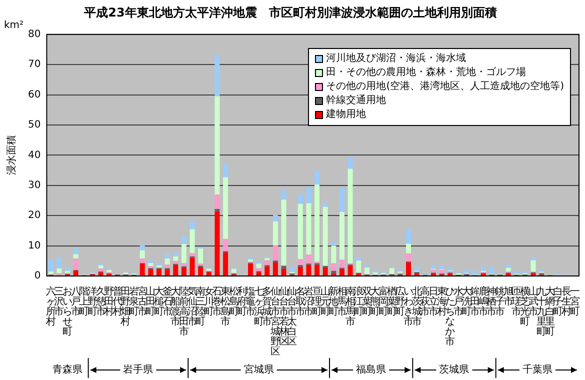 The height and width of the screenshot is (380, 585). What do you see at coordinates (566, 302) in the screenshot?
I see `x-tick-label: 長生村` at bounding box center [566, 302].